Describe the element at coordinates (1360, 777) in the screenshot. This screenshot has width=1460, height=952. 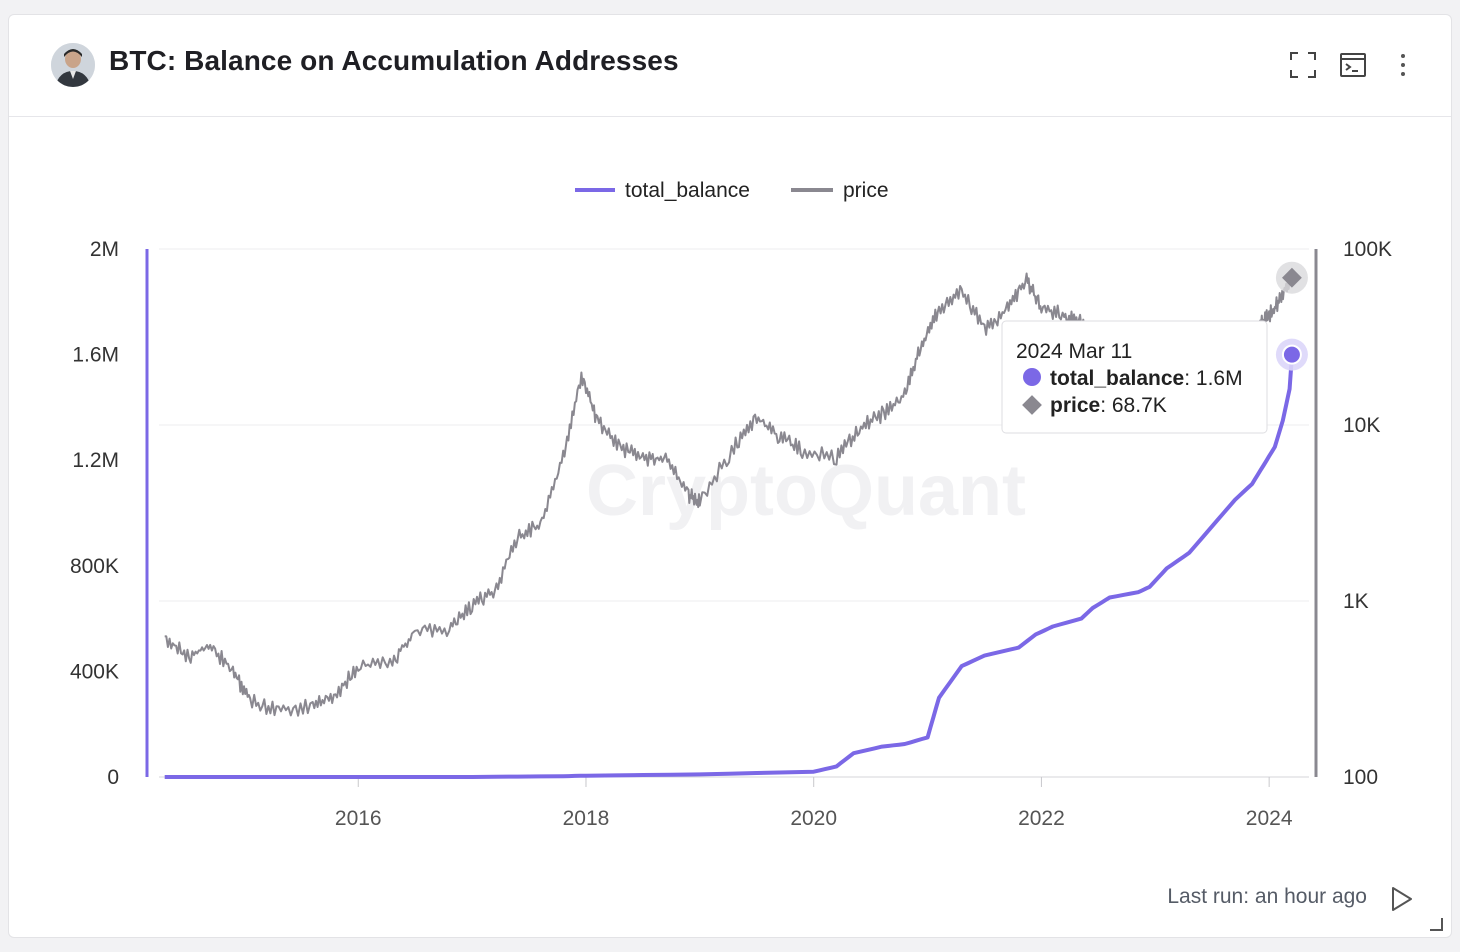
I see `y-right-tick-label: 100` at that location.